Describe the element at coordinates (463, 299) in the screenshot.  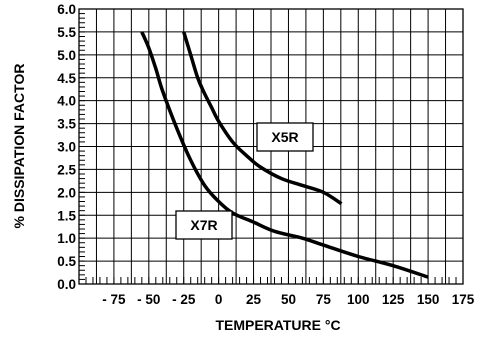
I see `x-tick-label: 175` at that location.